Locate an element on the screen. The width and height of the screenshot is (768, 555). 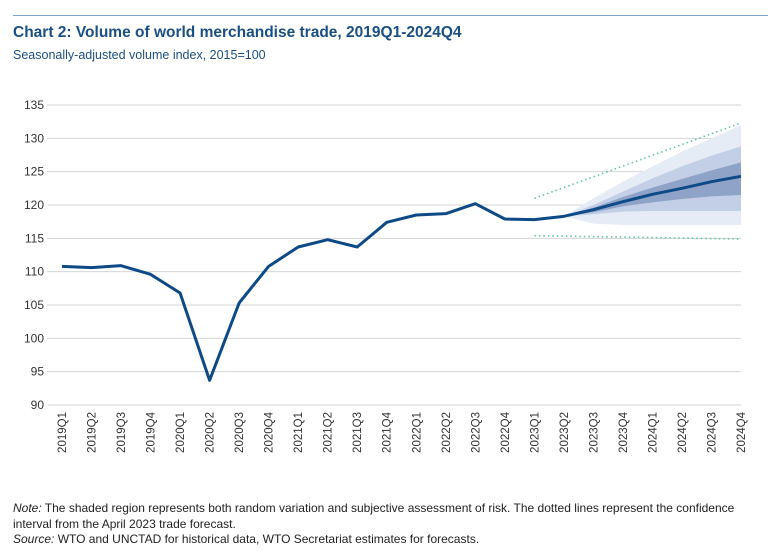
x-tick-label: 2022Q1 is located at coordinates (417, 432).